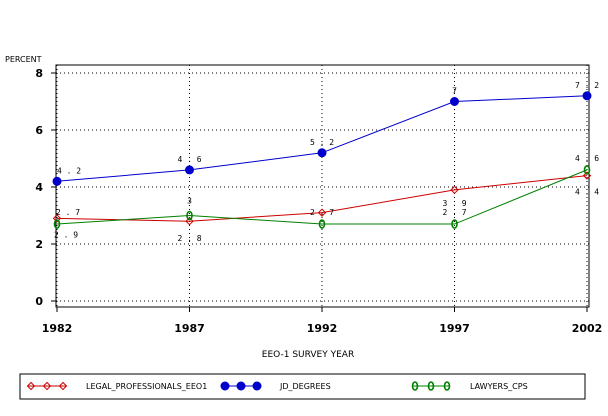 The width and height of the screenshot is (608, 416). Describe the element at coordinates (66, 234) in the screenshot. I see `data-label-legal-professionals-eeo1: 2 . 9` at that location.